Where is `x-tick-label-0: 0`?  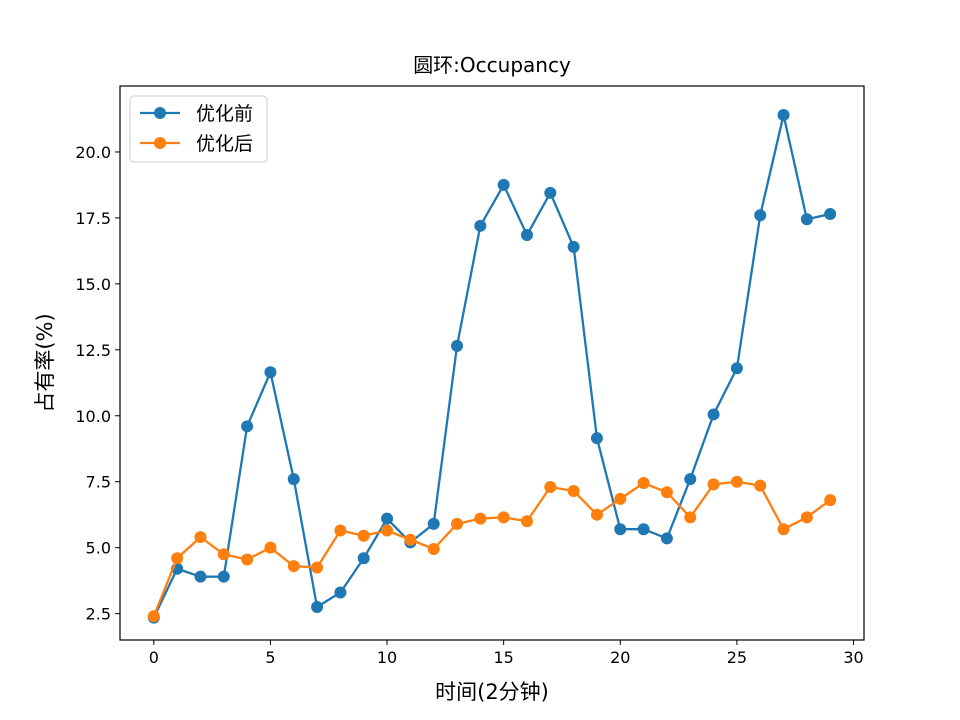 x-tick-label-0: 0 is located at coordinates (154, 657).